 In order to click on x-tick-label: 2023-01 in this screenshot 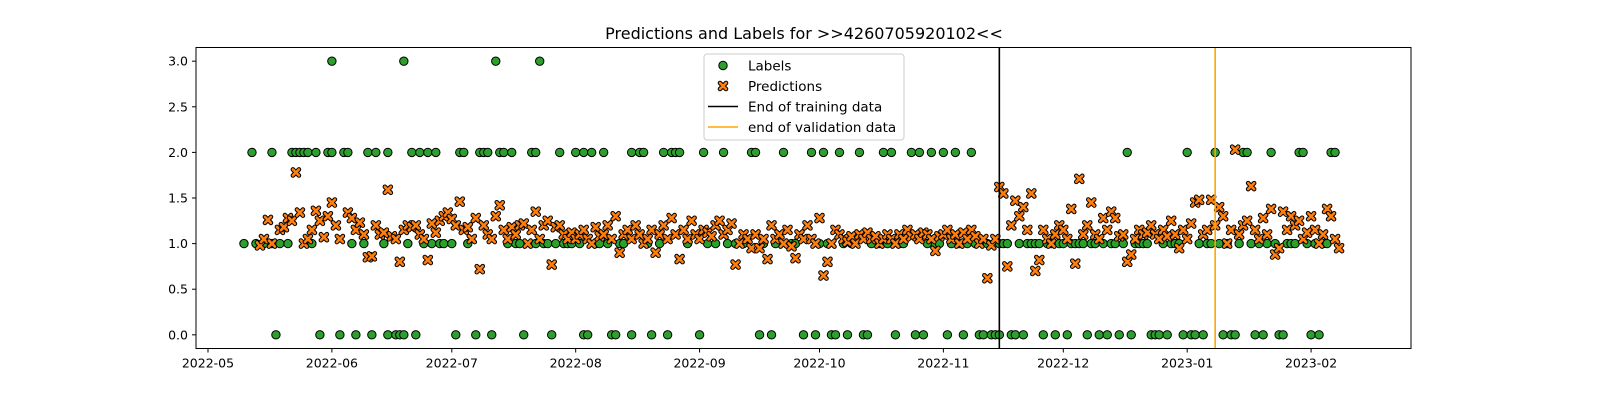, I will do `click(1187, 363)`.